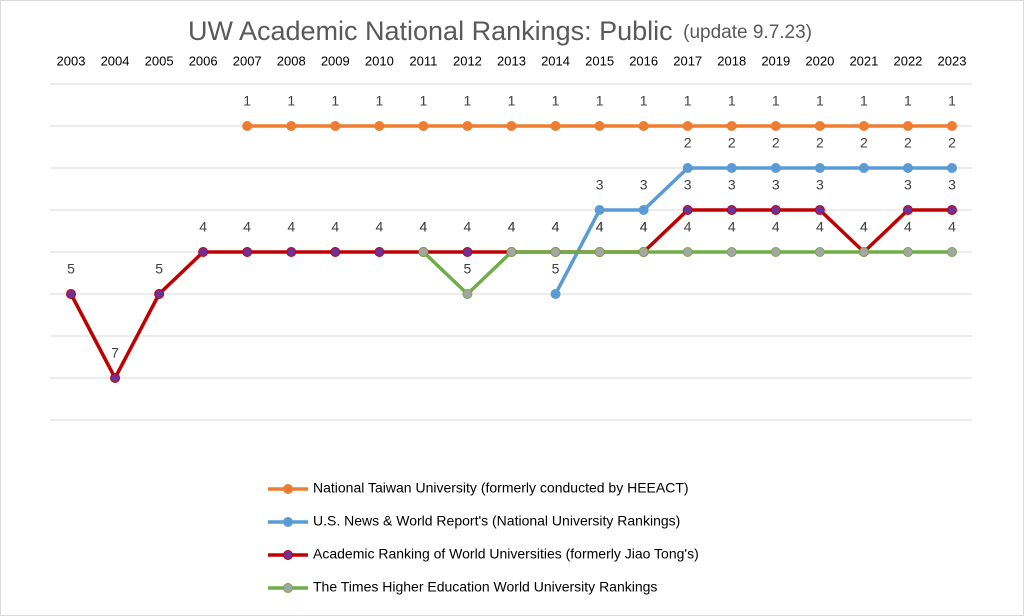  What do you see at coordinates (747, 32) in the screenshot?
I see `chart-subtitle: (update 9.7.23)` at bounding box center [747, 32].